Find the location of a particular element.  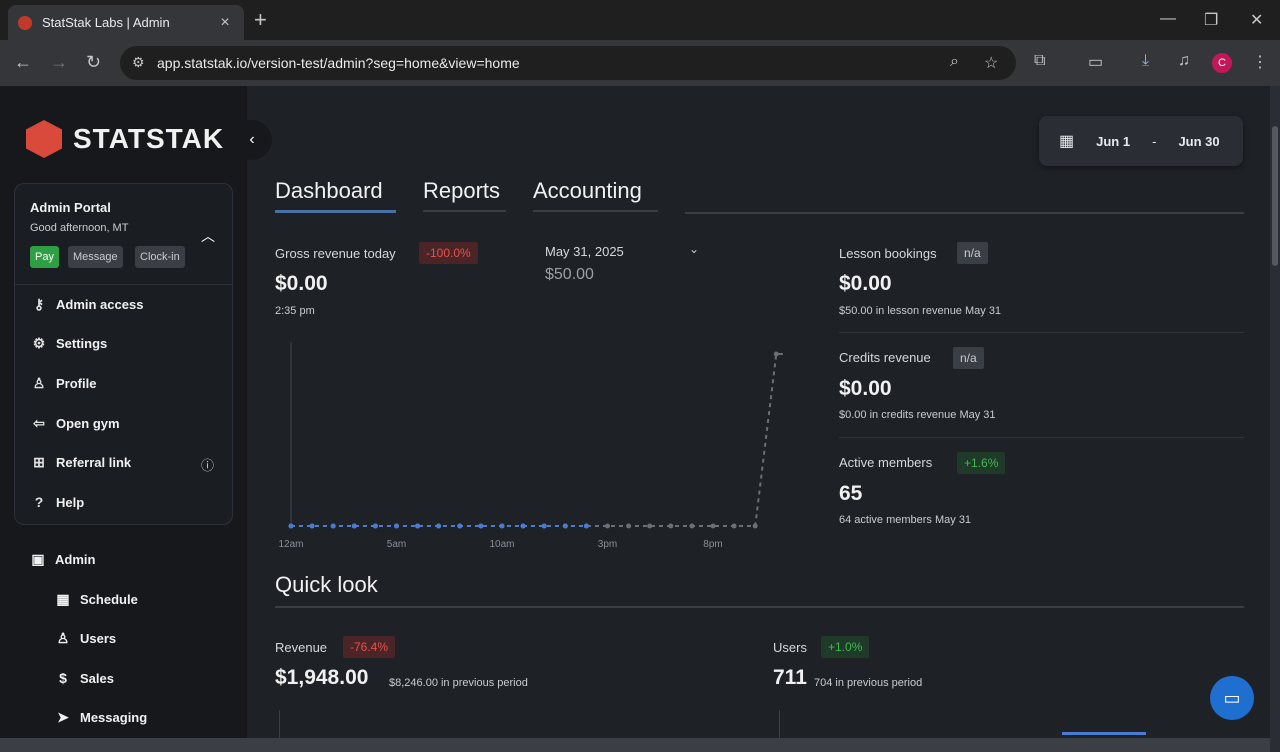

menu-item-admin-access: ⚷ Admin access is located at coordinates (87, 304).